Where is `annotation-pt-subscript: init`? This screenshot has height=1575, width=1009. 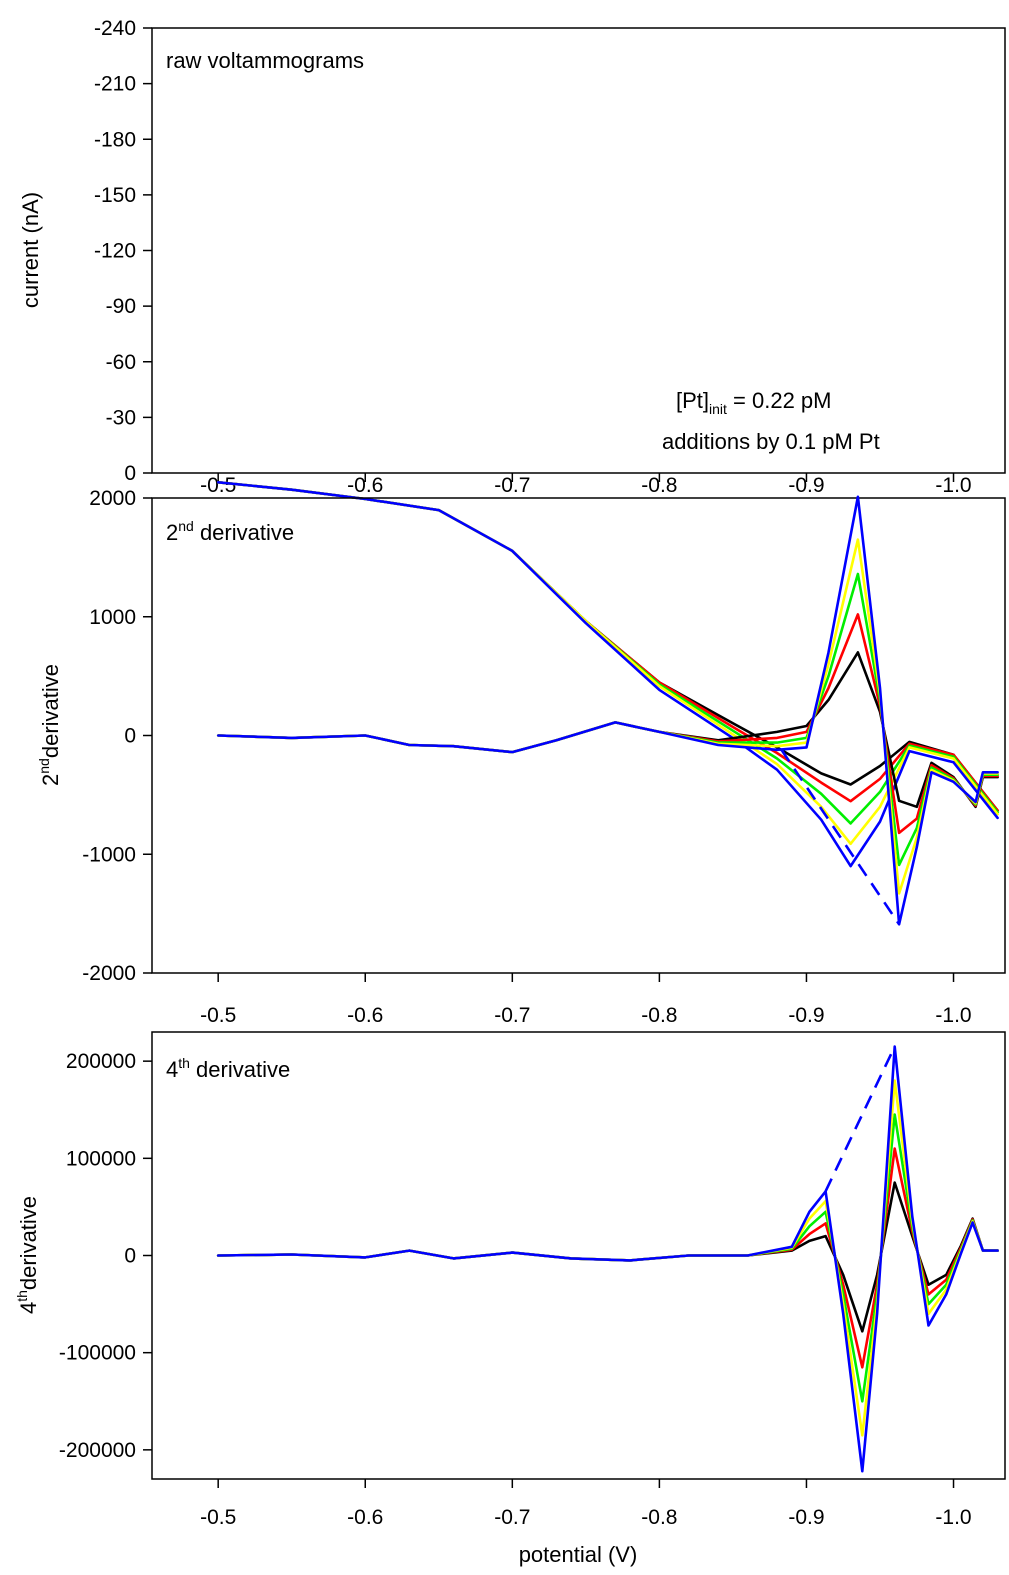 annotation-pt-subscript: init is located at coordinates (718, 409).